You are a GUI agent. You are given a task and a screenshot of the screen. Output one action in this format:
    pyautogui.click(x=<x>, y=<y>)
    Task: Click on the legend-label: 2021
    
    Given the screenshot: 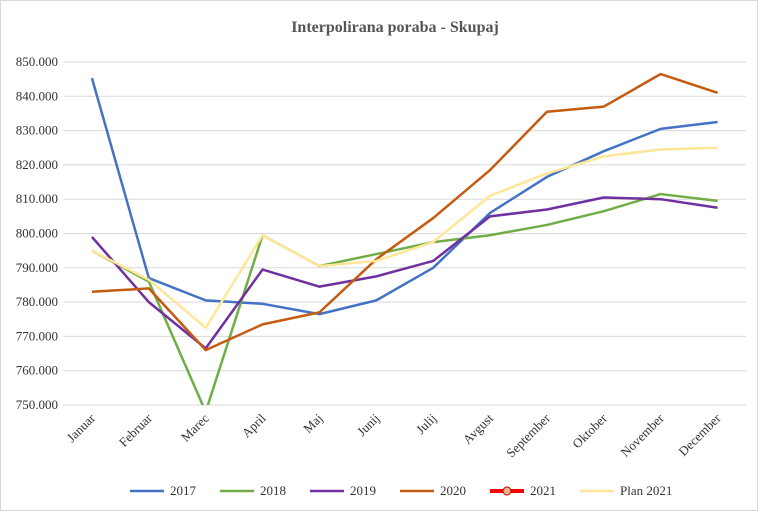 What is the action you would take?
    pyautogui.click(x=543, y=490)
    